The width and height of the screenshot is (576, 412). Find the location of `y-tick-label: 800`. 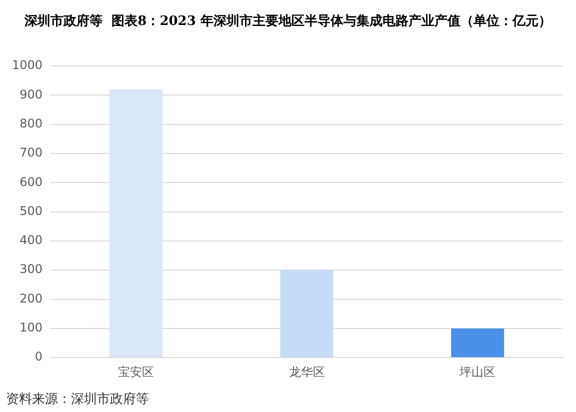

y-tick-label: 800 is located at coordinates (31, 123).